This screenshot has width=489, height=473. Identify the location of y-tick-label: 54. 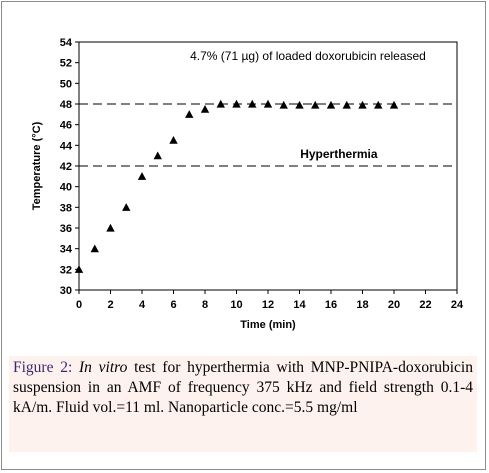
(66, 43).